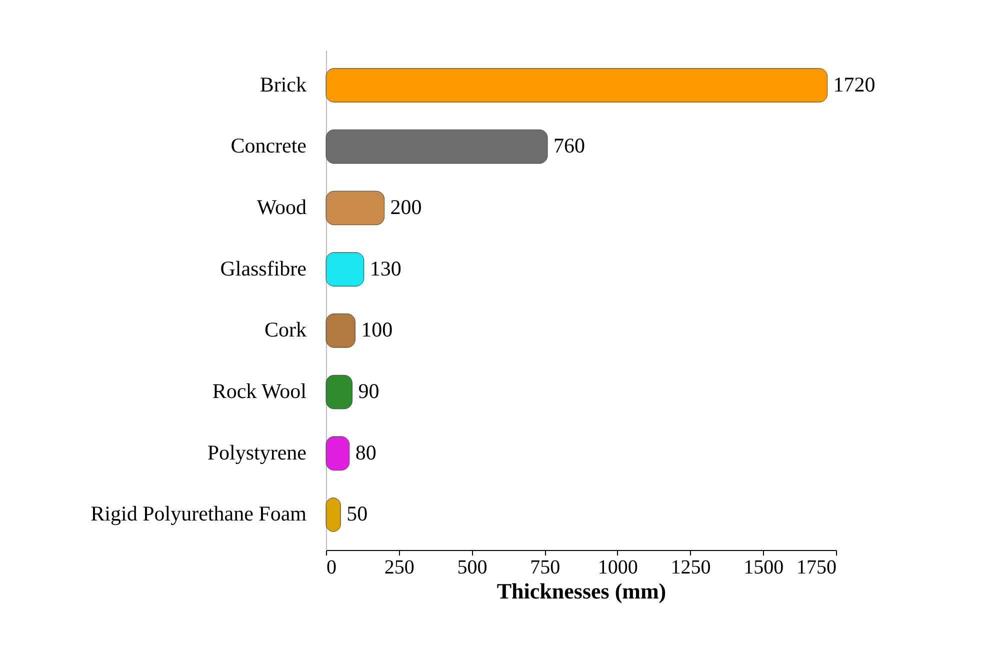 This screenshot has height=650, width=985. I want to click on y-tick-label: Rock Wool, so click(259, 391).